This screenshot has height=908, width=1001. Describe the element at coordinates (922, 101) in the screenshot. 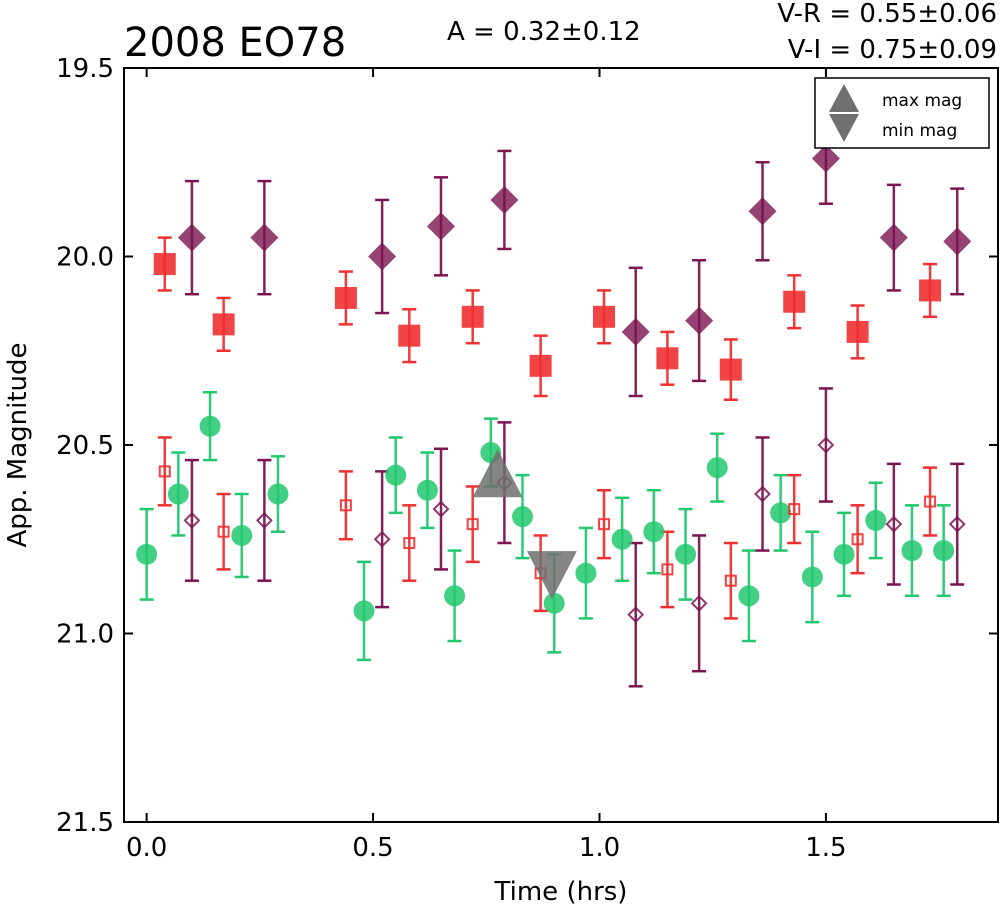

I see `legend-max-mag-label: max mag` at that location.